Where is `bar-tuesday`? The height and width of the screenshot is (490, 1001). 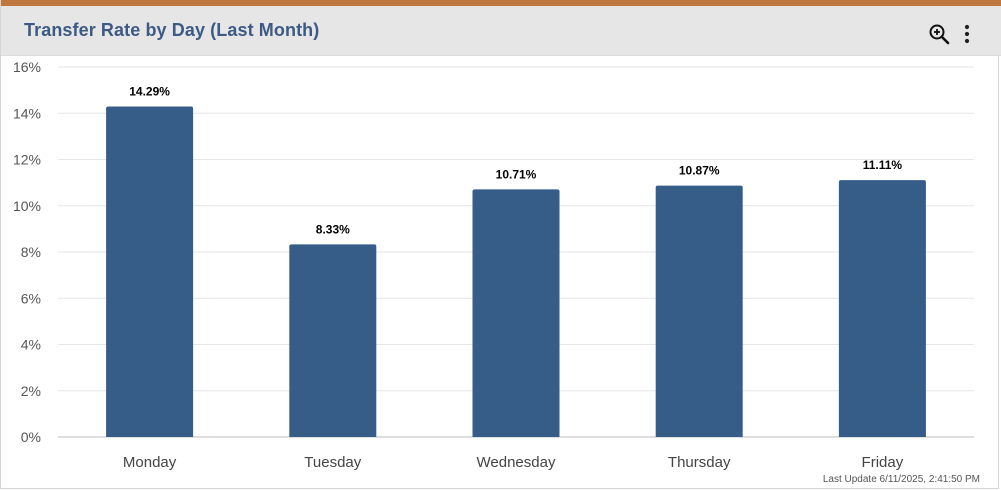 bar-tuesday is located at coordinates (333, 340).